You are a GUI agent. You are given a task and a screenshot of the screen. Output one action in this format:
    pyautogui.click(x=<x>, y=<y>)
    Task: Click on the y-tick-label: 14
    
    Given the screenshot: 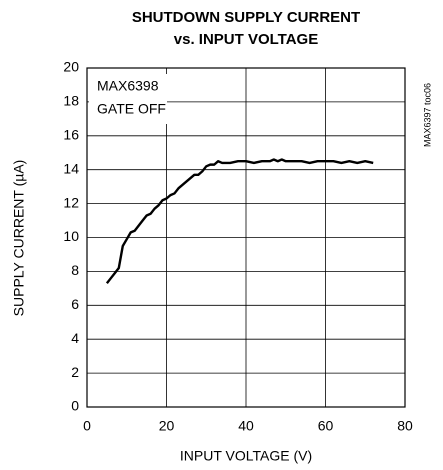 What is the action you would take?
    pyautogui.click(x=71, y=168)
    